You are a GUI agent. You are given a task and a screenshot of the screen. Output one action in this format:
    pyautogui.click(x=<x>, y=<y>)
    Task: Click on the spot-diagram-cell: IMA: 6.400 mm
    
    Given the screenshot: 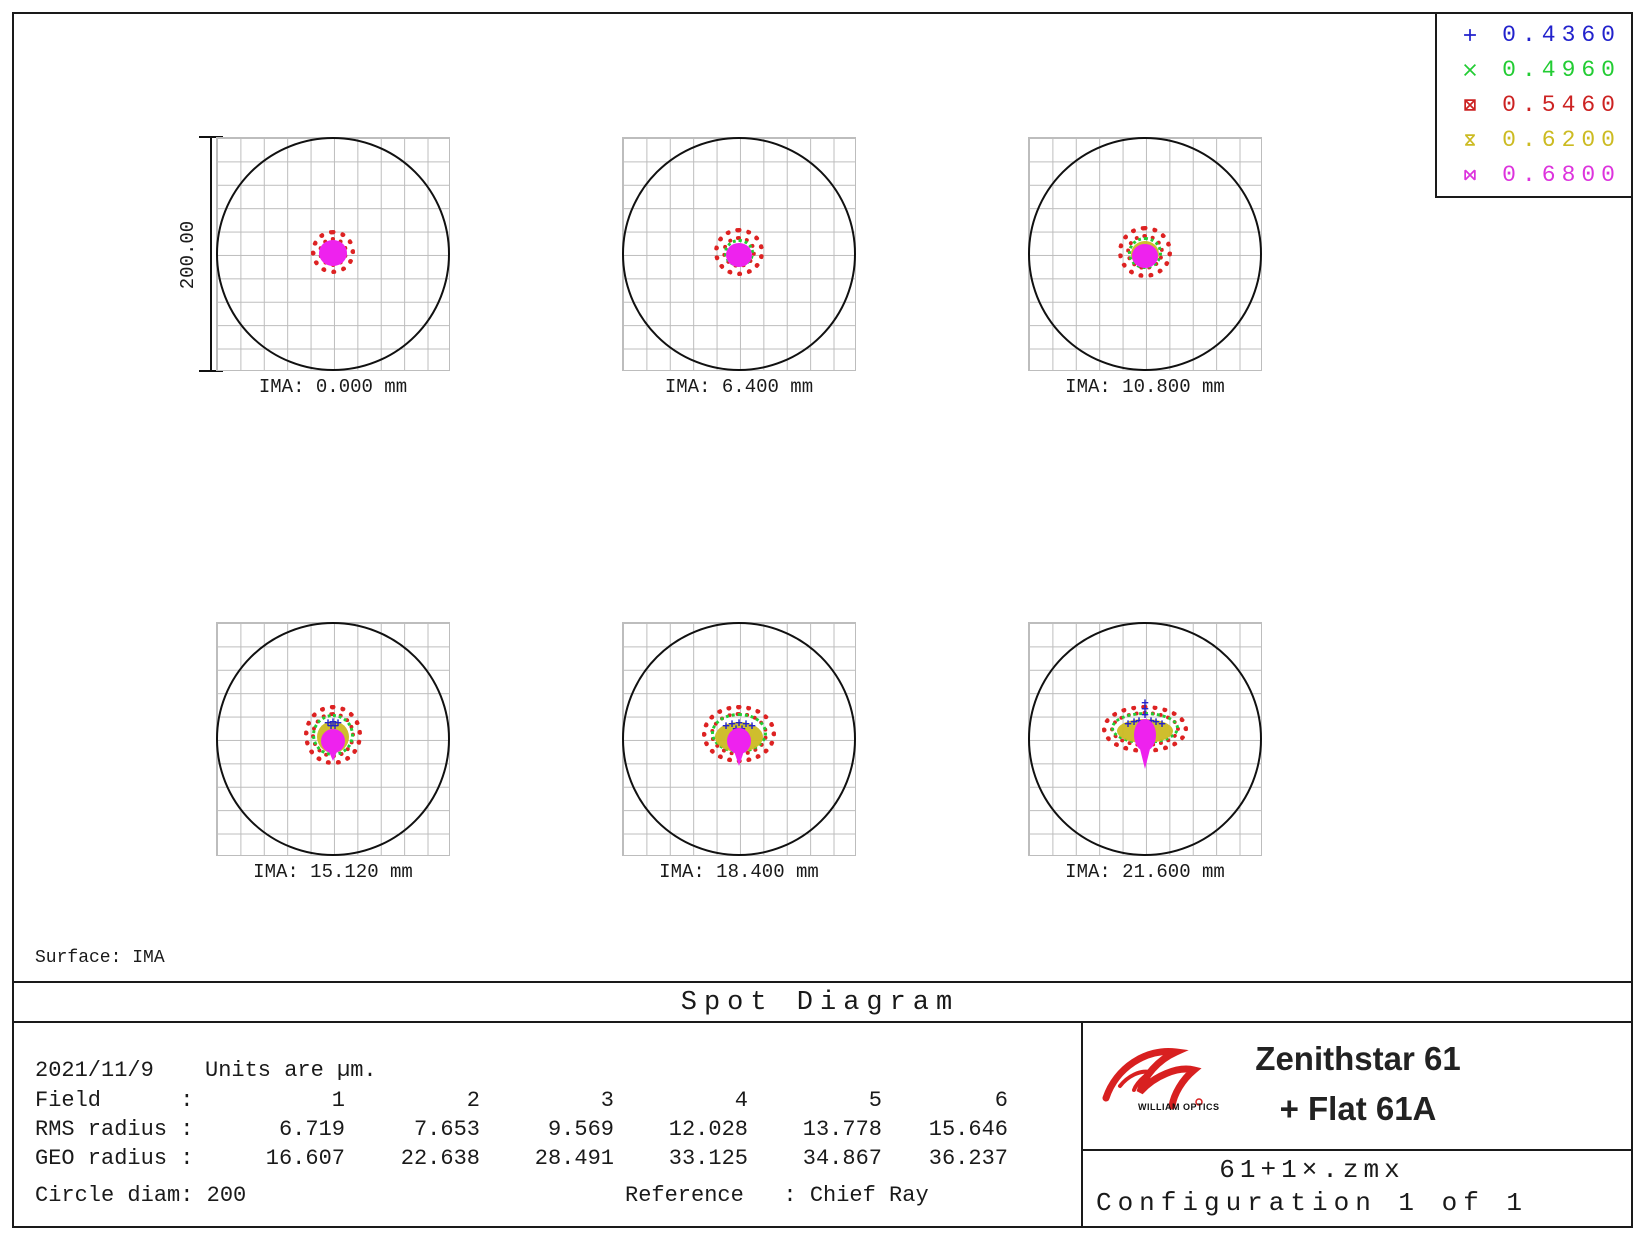 What is the action you would take?
    pyautogui.click(x=739, y=267)
    